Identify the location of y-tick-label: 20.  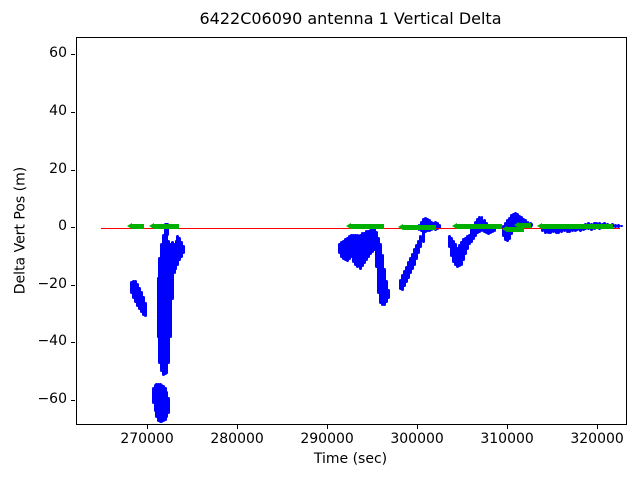
(58, 168).